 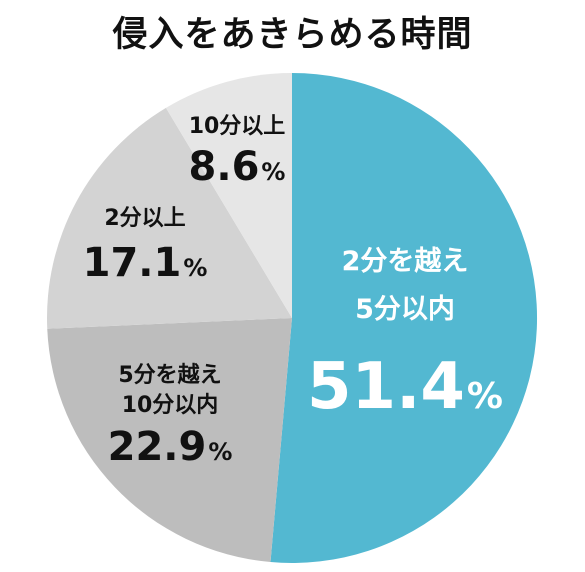 What do you see at coordinates (170, 447) in the screenshot?
I see `slice-2-value: 22.9%` at bounding box center [170, 447].